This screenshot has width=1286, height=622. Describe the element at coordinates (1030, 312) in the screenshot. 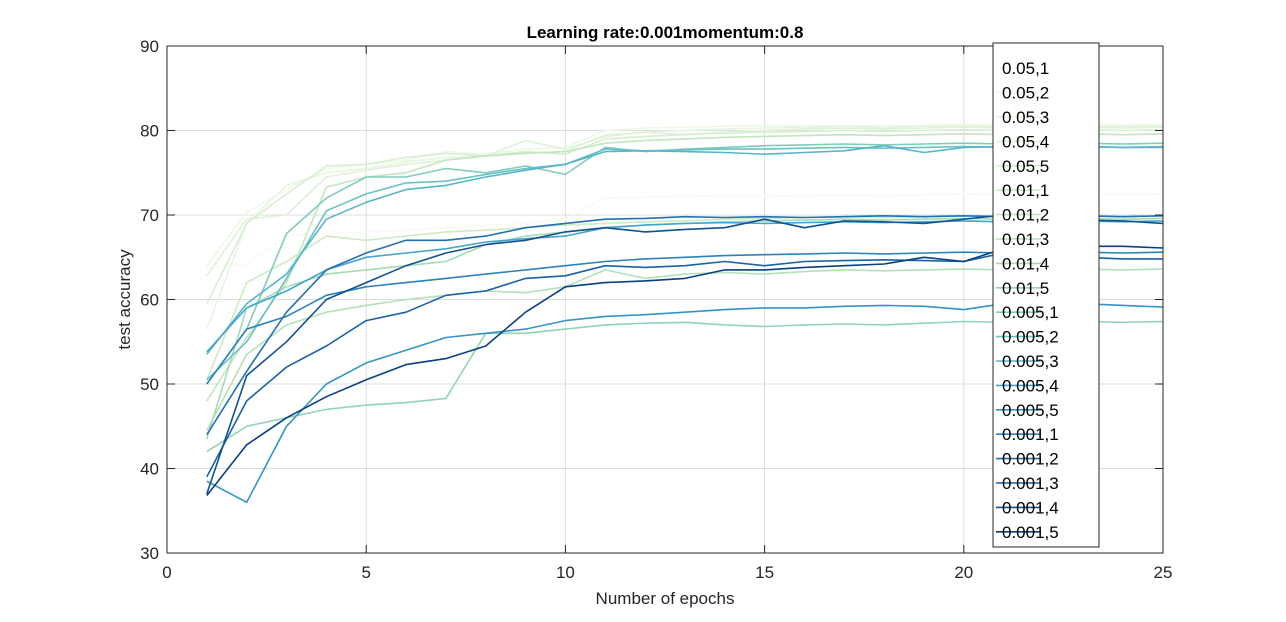

I see `legend-label: 0.005,1` at that location.